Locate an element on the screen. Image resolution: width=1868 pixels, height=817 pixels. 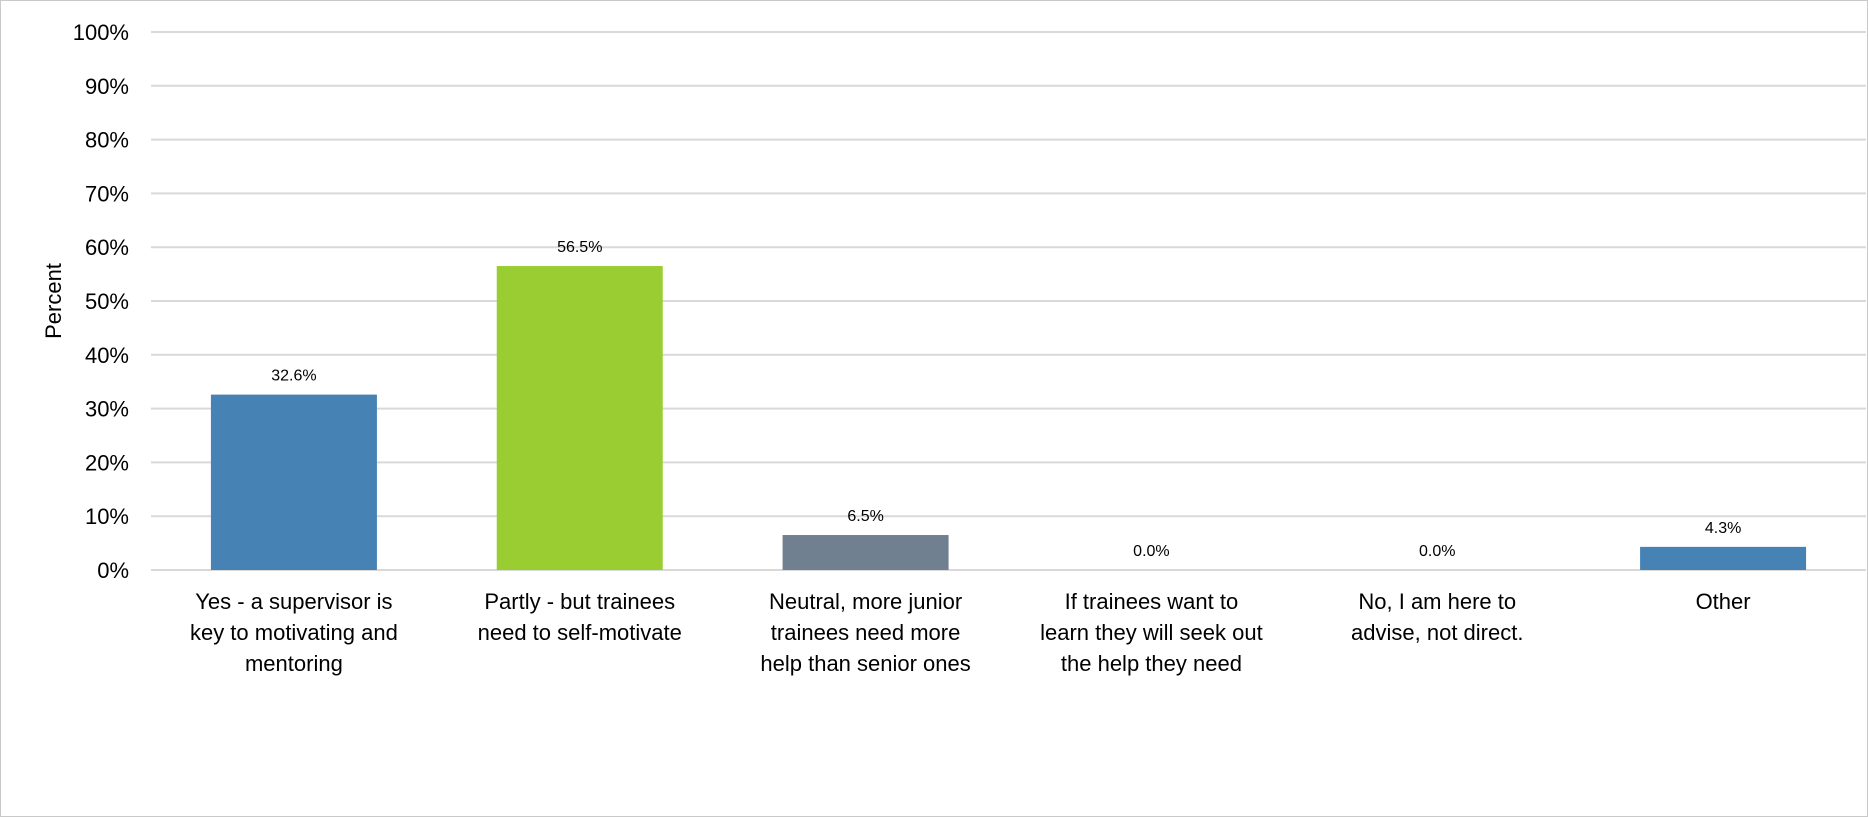
x-category-label-line: trainees need more is located at coordinates (866, 632).